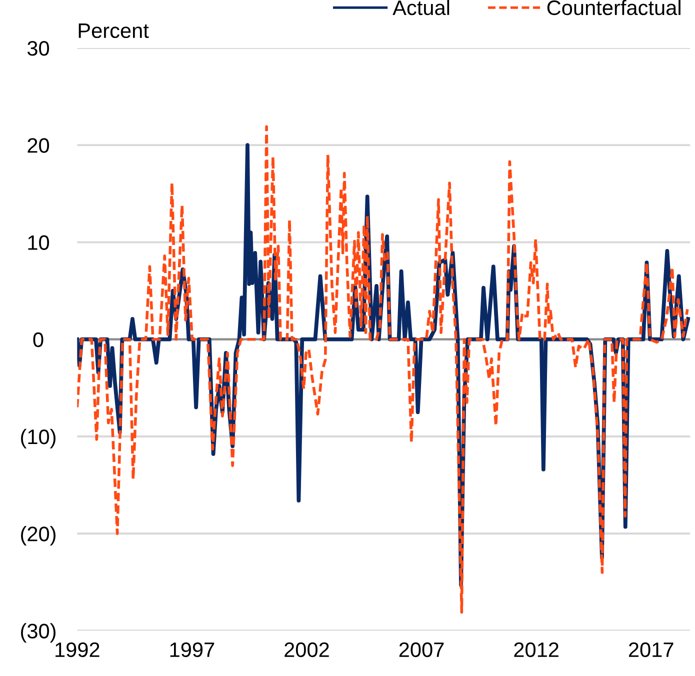  What do you see at coordinates (38, 48) in the screenshot?
I see `y-tick-label: 30` at bounding box center [38, 48].